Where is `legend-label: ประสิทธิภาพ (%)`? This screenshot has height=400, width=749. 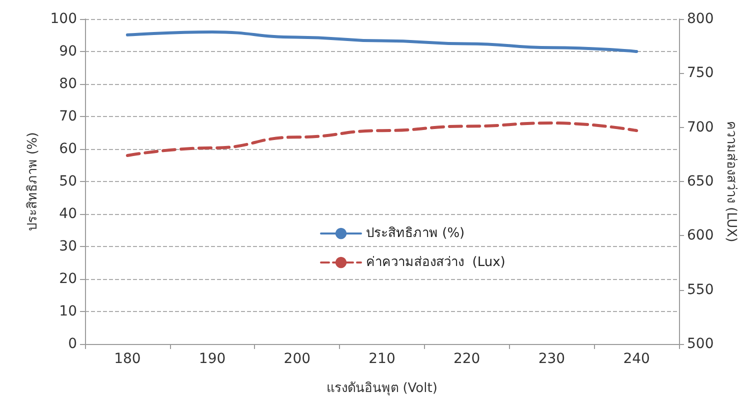 legend-label: ประสิทธิภาพ (%) is located at coordinates (415, 233).